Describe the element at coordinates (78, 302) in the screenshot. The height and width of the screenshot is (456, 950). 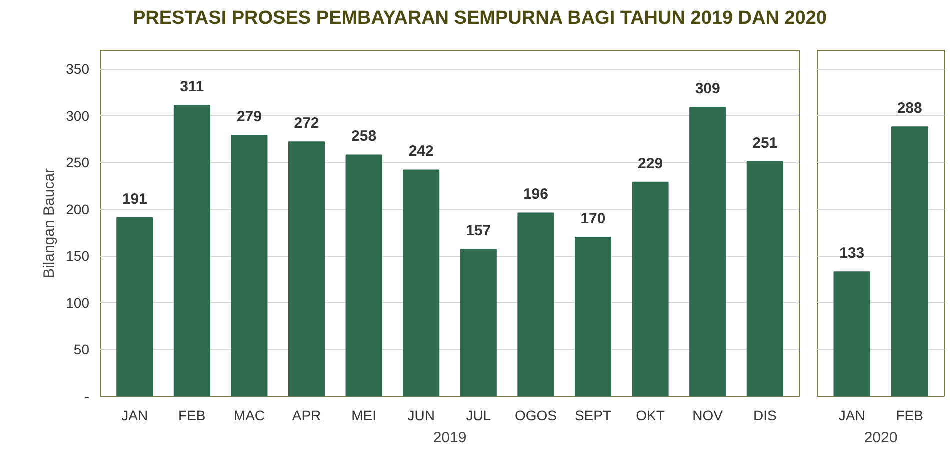
I see `y-tick-label: 100` at that location.